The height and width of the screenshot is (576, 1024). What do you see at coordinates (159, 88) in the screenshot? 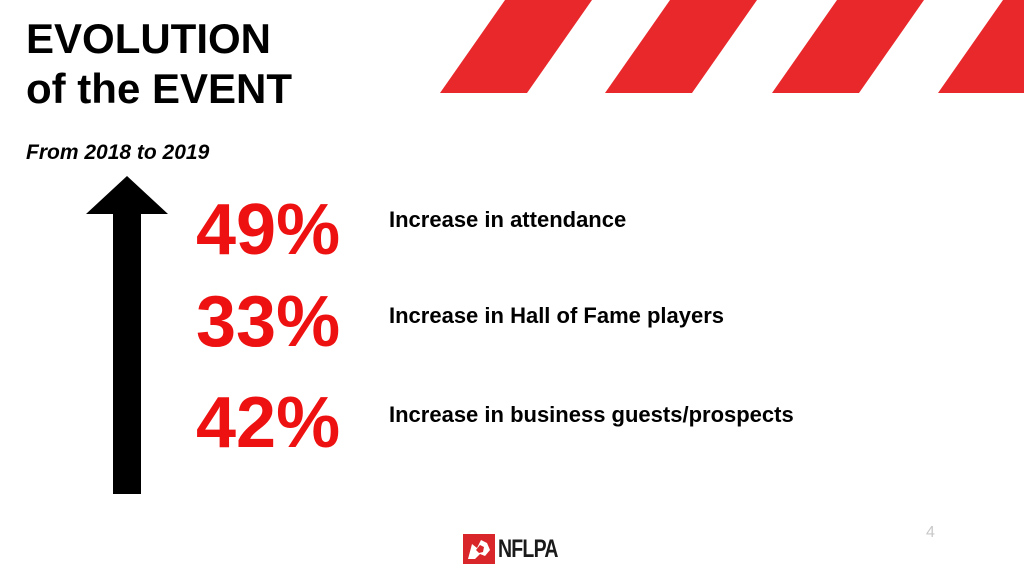
I see `title-line-2: of the EVENT` at bounding box center [159, 88].